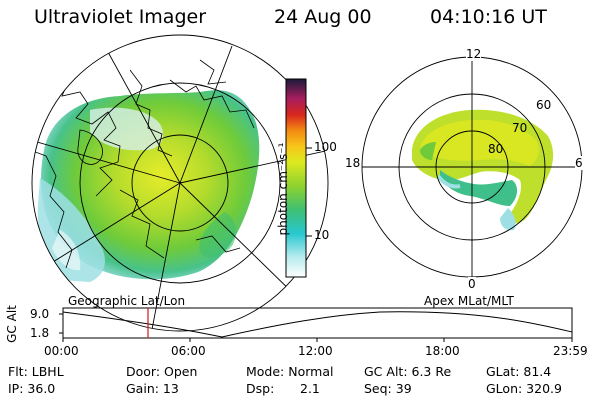 The width and height of the screenshot is (600, 400). Describe the element at coordinates (388, 388) in the screenshot. I see `sequence-status: Seq: 39` at that location.